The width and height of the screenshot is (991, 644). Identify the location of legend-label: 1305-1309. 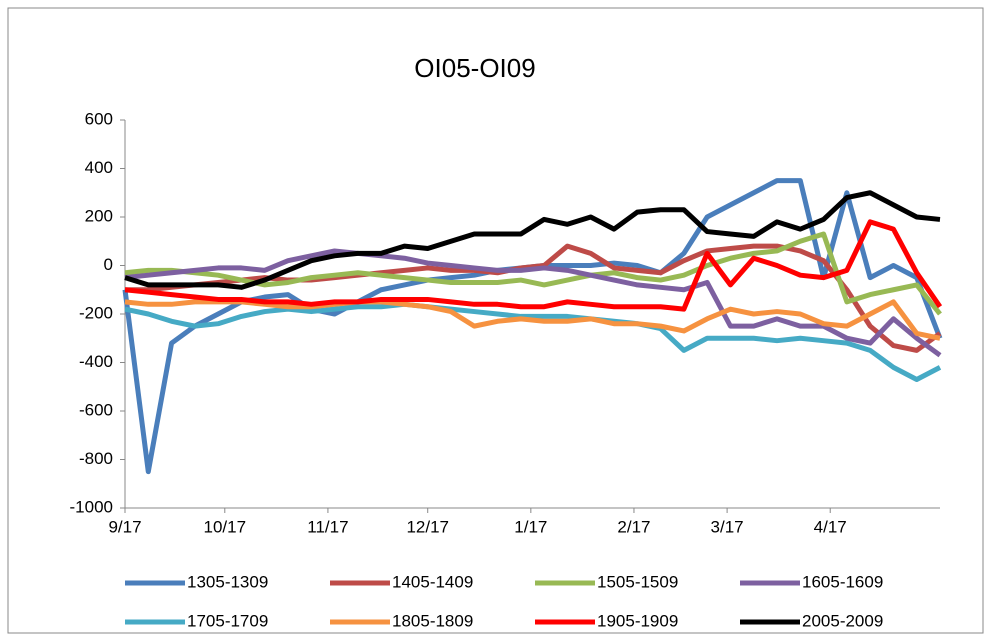
(227, 581).